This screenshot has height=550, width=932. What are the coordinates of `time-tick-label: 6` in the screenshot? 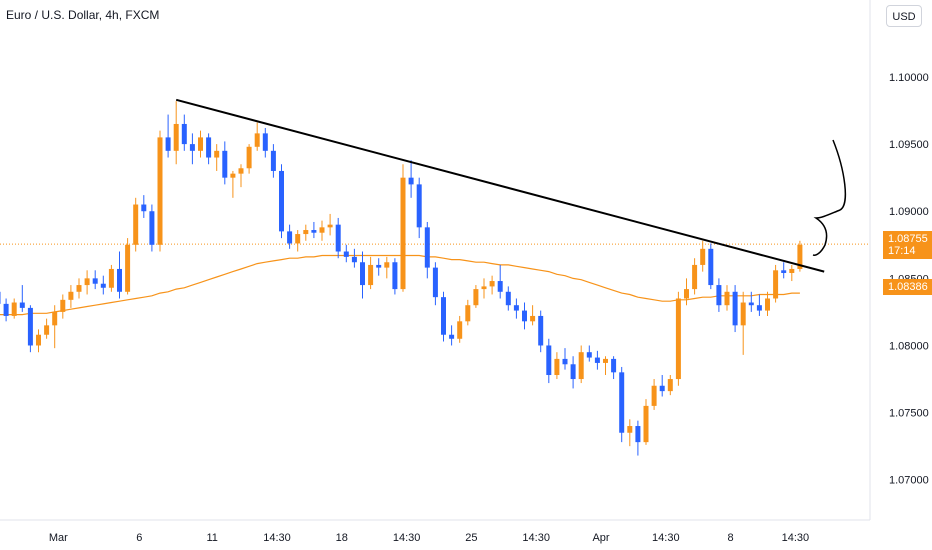 It's located at (139, 538).